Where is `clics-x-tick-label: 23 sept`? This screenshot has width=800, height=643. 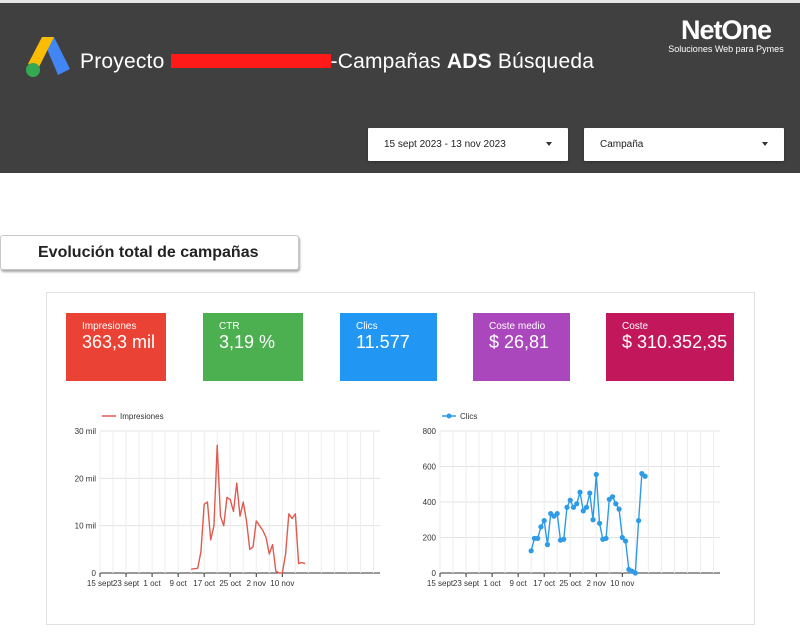
clics-x-tick-label: 23 sept is located at coordinates (466, 583).